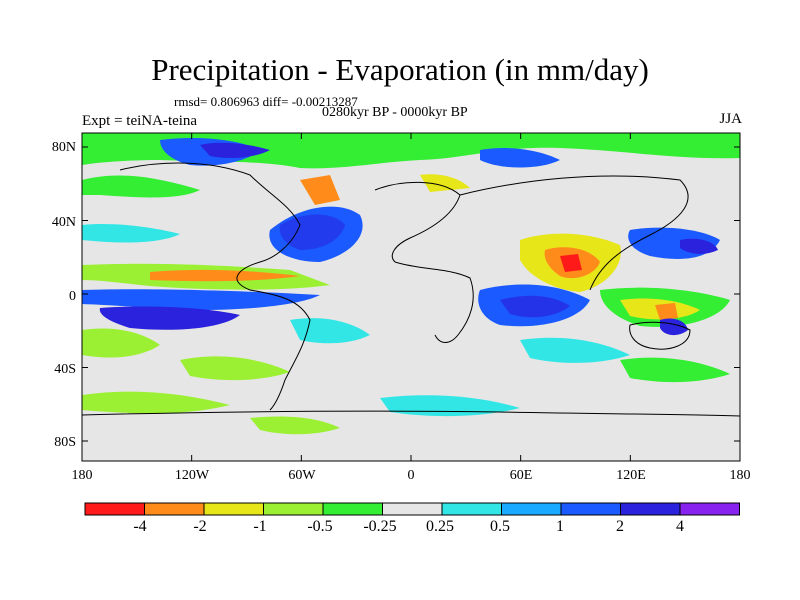 Image resolution: width=800 pixels, height=600 pixels. Describe the element at coordinates (380, 526) in the screenshot. I see `colorbar-label: -0.25` at that location.